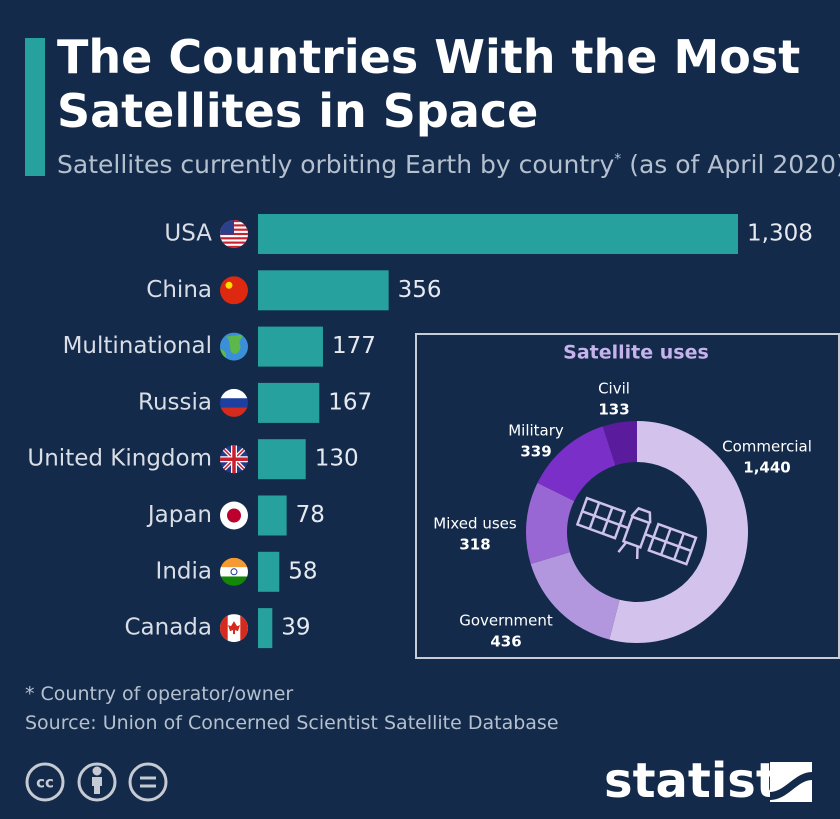 This screenshot has width=840, height=819. Describe the element at coordinates (474, 545) in the screenshot. I see `segment-value: 318` at that location.